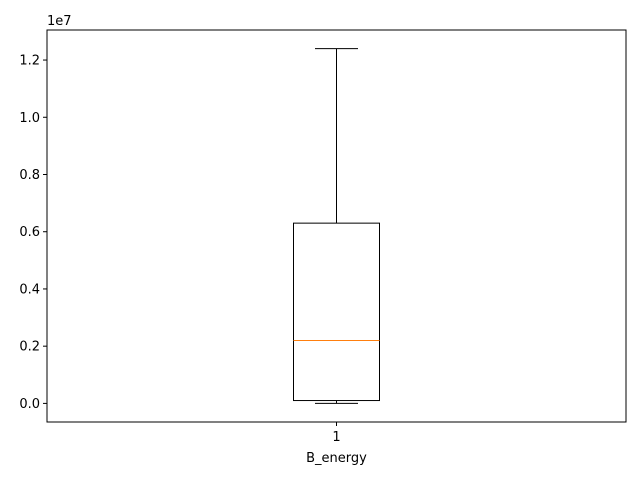 The width and height of the screenshot is (640, 480). I want to click on y-tick-label: 0.8, so click(29, 175).